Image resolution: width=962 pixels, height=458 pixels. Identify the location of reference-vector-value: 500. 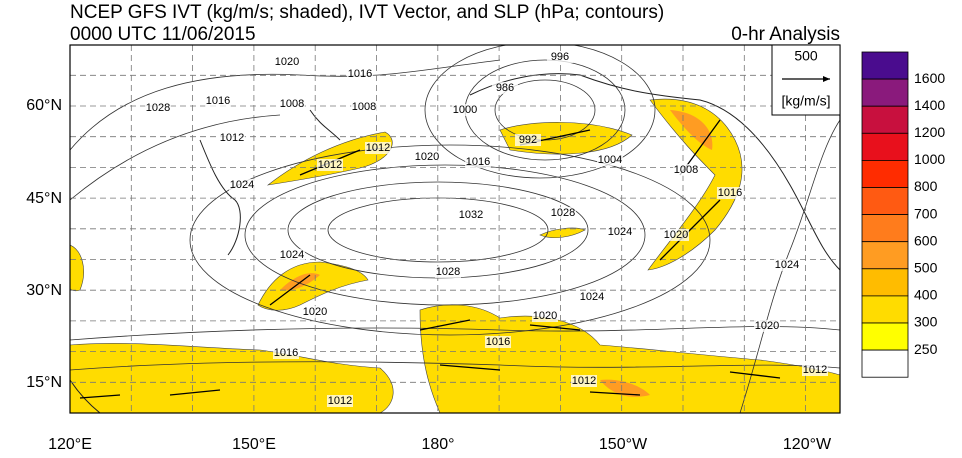
(806, 56).